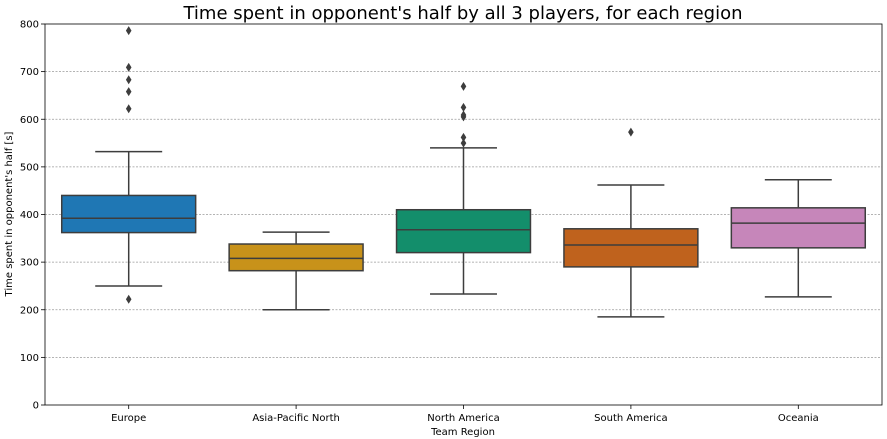 The image size is (887, 439). I want to click on x-axis-label: Team Region, so click(462, 432).